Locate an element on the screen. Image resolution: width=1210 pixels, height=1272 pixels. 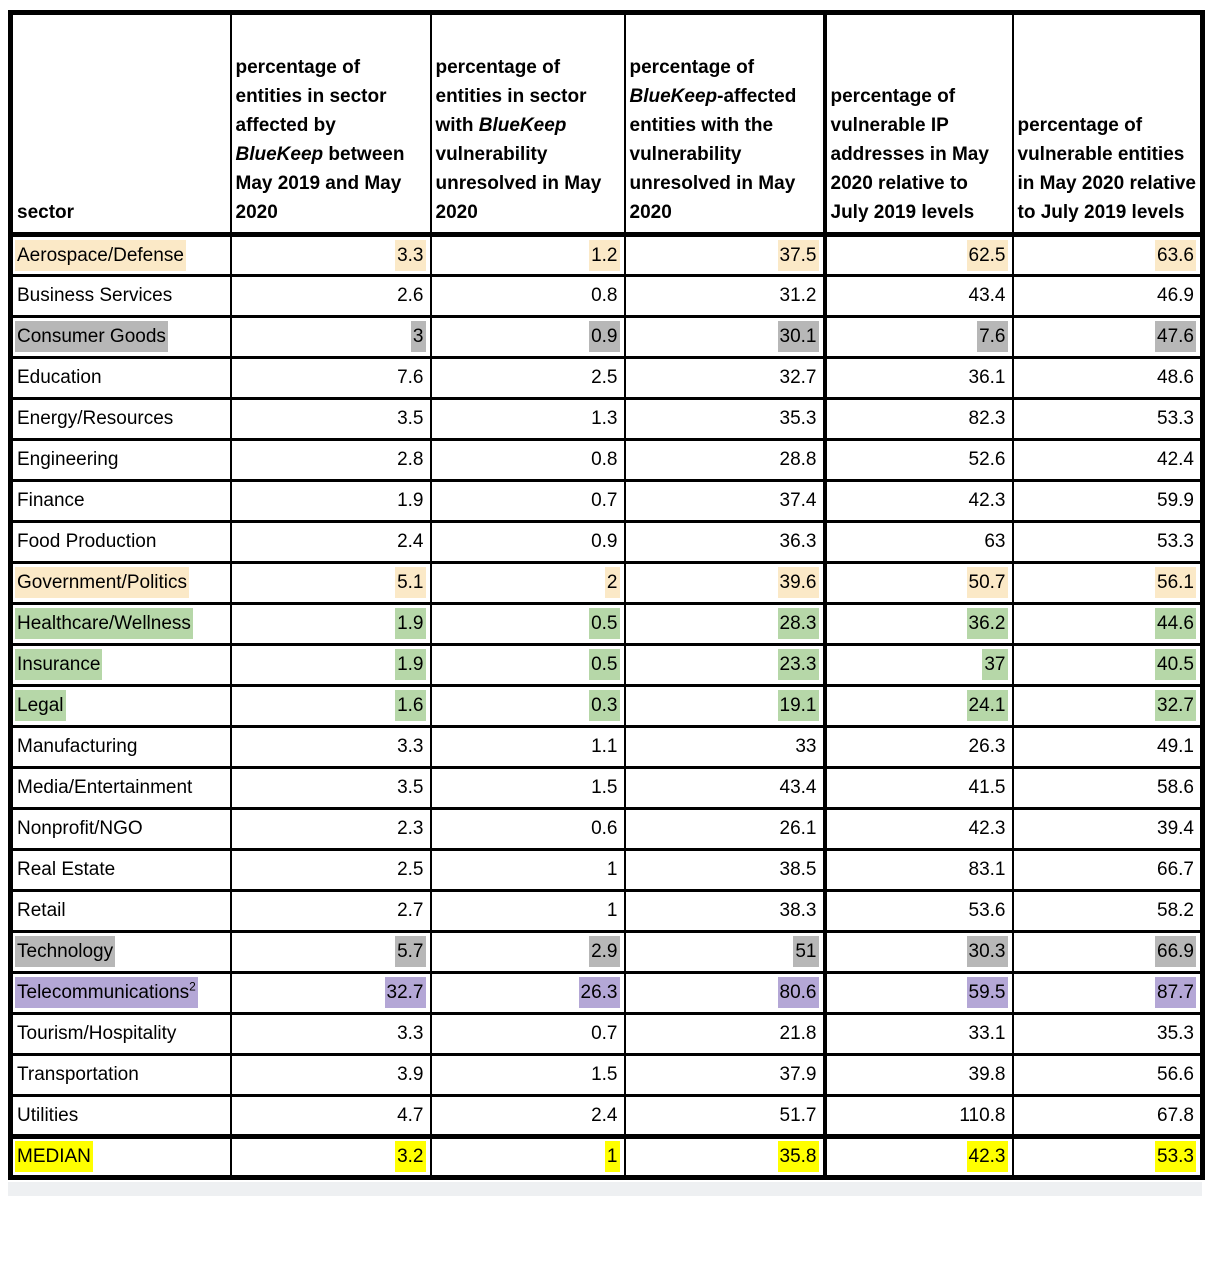
sector-label: Finance is located at coordinates (51, 500).